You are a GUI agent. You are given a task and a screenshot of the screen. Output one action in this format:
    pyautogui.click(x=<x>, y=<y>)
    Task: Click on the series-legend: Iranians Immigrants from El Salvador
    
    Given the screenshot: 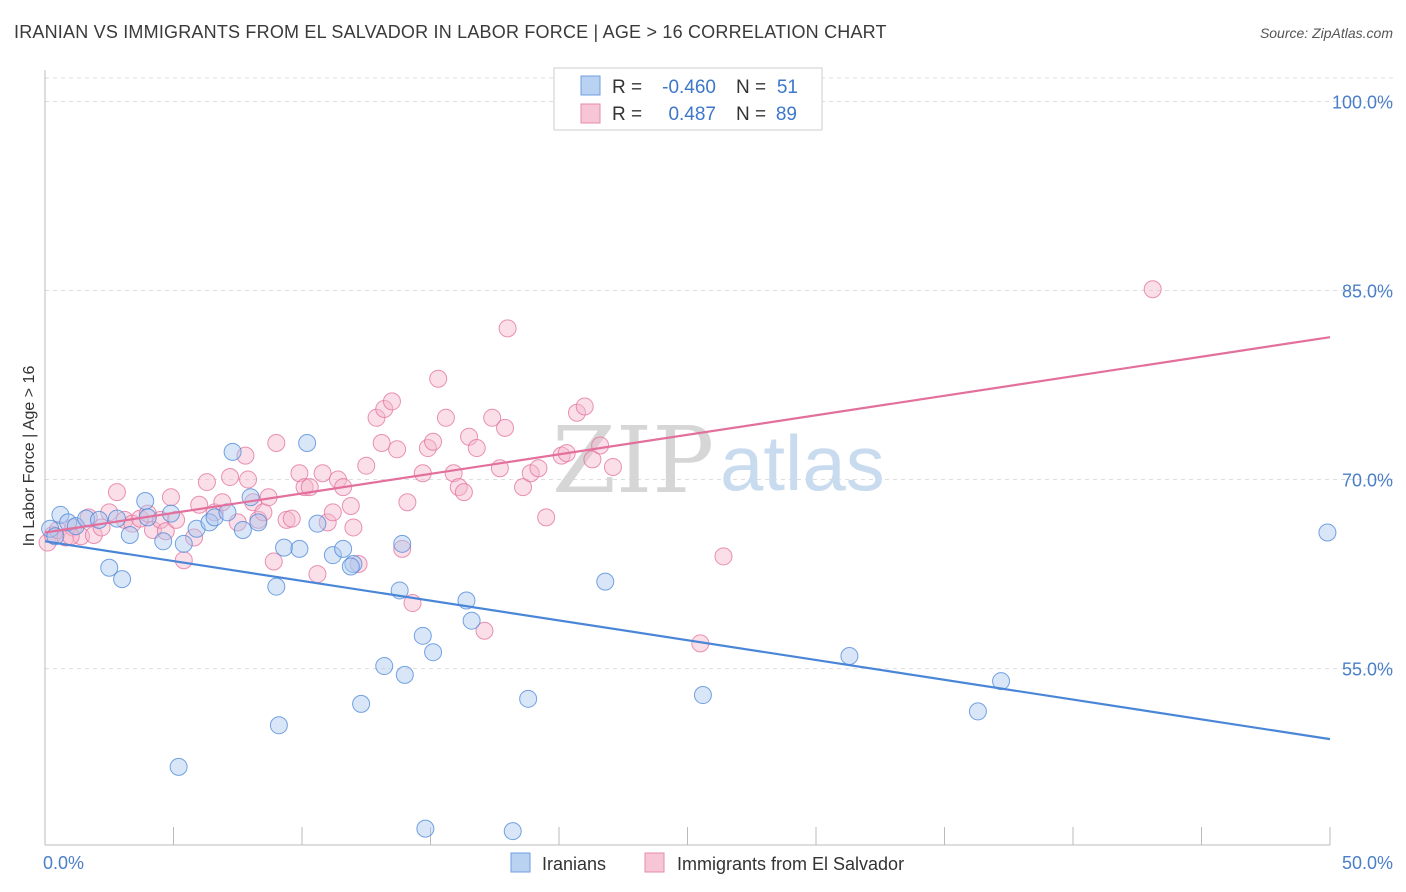 What is the action you would take?
    pyautogui.click(x=707, y=863)
    